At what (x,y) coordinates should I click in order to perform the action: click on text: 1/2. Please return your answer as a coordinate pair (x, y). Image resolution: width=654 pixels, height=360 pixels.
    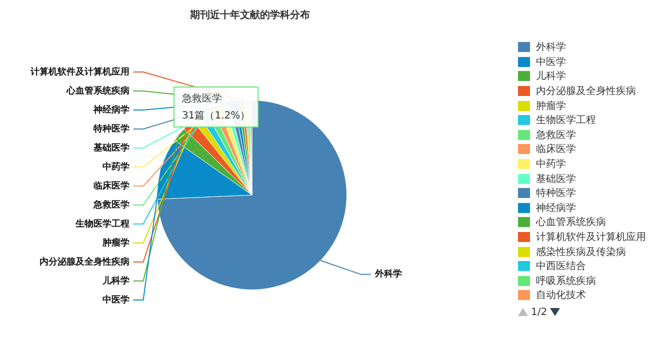
    Looking at the image, I should click on (539, 312).